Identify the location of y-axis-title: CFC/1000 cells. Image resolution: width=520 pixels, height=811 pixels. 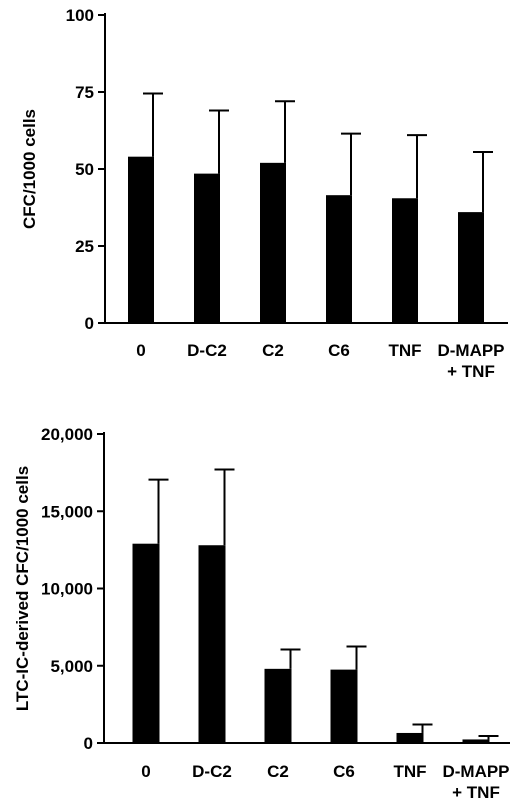
(29, 169).